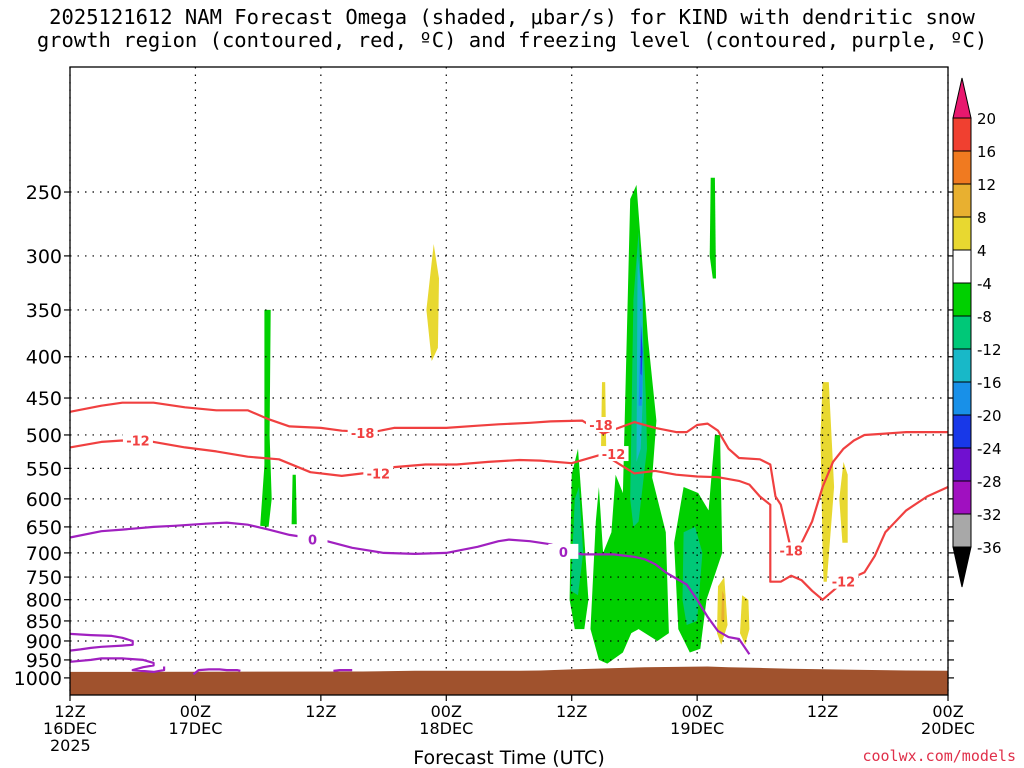 The image size is (1024, 768). Describe the element at coordinates (38, 679) in the screenshot. I see `y-tick-label-15: 1000` at that location.